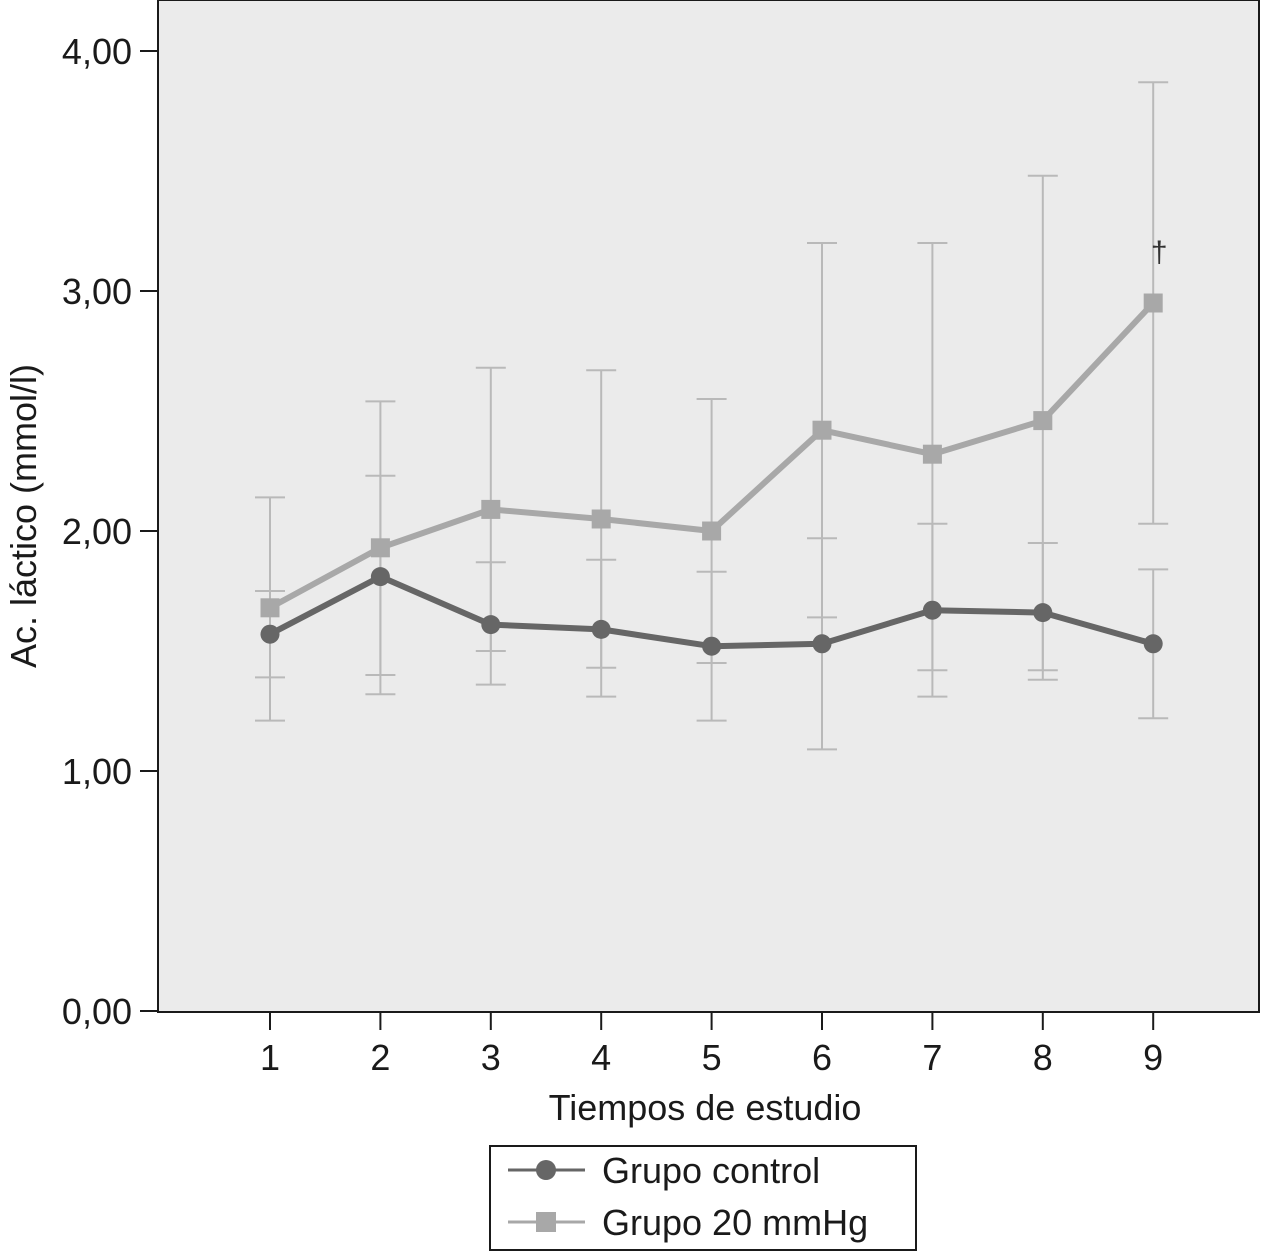 The height and width of the screenshot is (1252, 1269). Describe the element at coordinates (546, 1222) in the screenshot. I see `legend-marker-20mmhg` at that location.